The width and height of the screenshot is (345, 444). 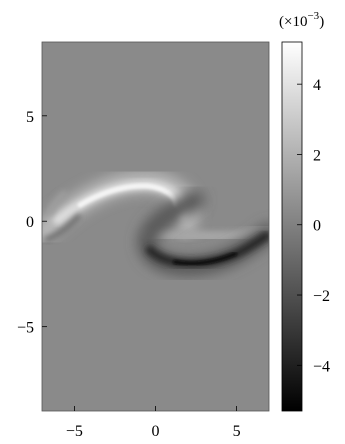 I want to click on colorbar-exponent: (×10⁻³), so click(x=301, y=20).